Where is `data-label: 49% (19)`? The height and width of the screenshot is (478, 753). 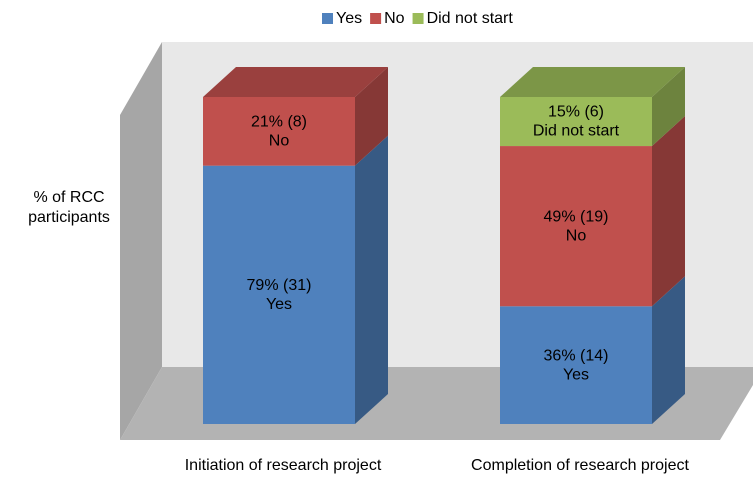
data-label: 49% (19) is located at coordinates (576, 216).